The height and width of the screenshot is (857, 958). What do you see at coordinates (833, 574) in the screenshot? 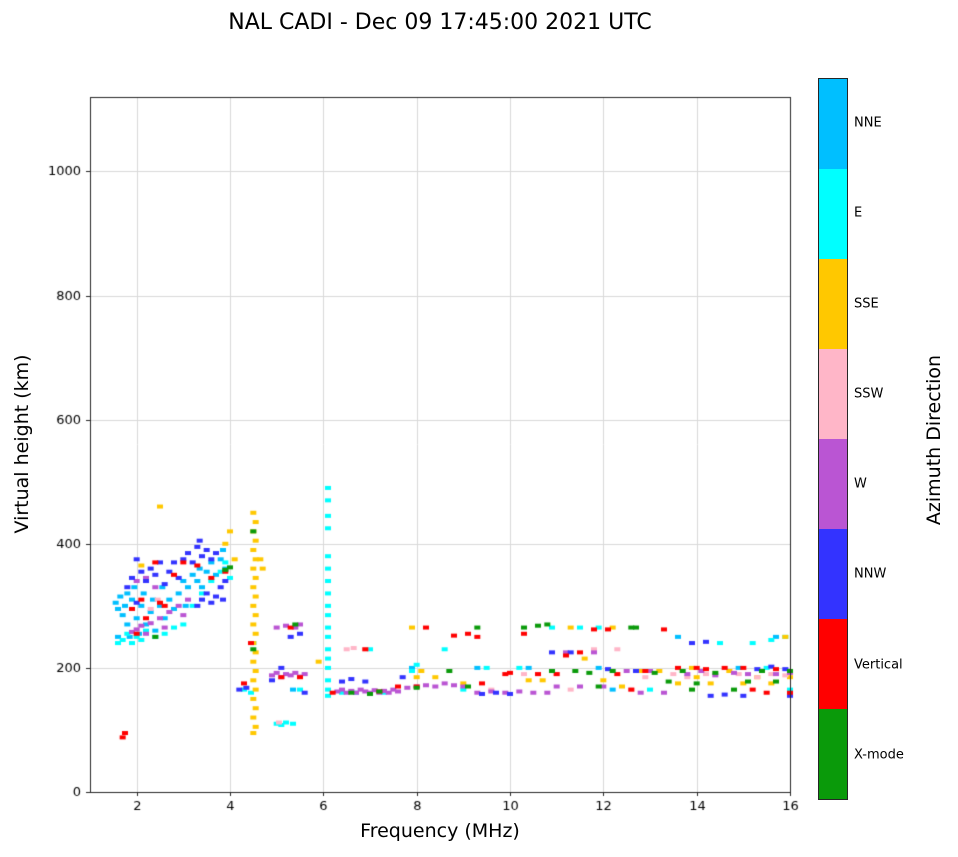
I see `colorbar-segment-nnw` at bounding box center [833, 574].